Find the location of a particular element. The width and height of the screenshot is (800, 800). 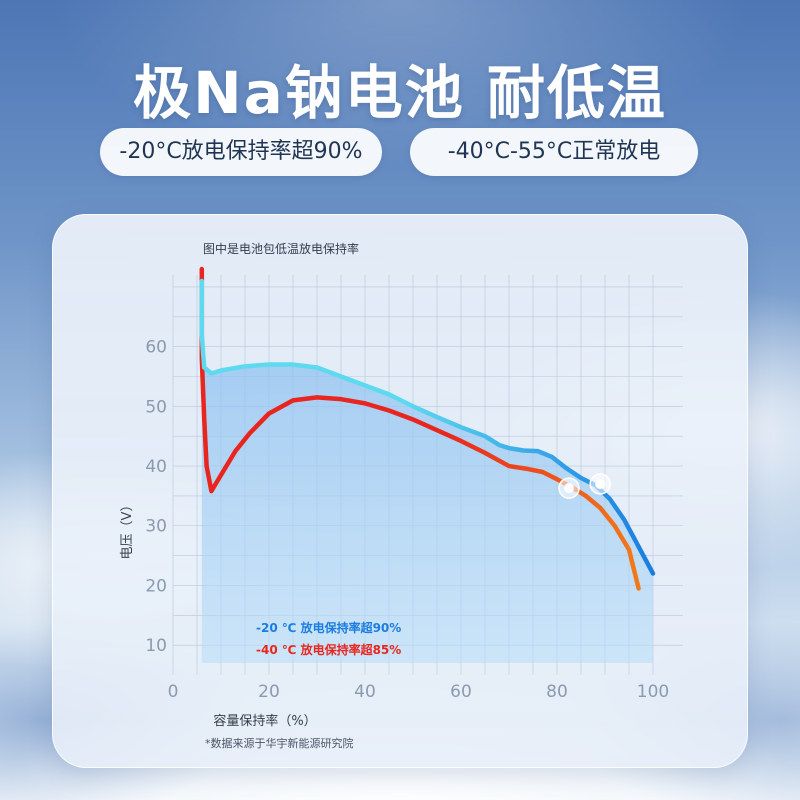

legend-label: -20 ℃ 放电保持率超90% is located at coordinates (328, 627).